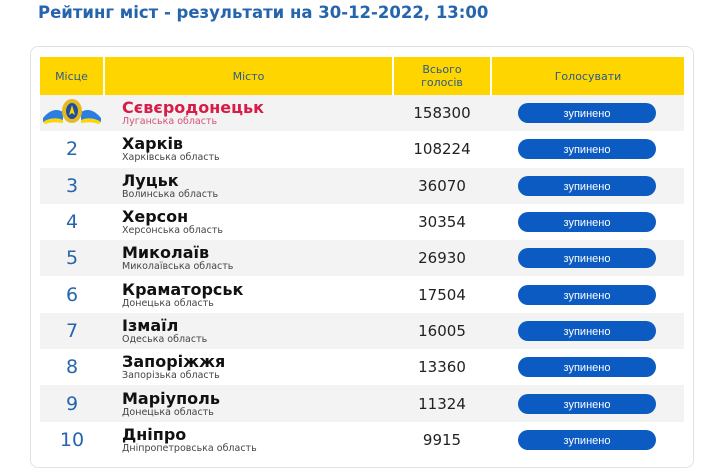 This screenshot has width=715, height=473. I want to click on city-name: Краматорськ, so click(183, 289).